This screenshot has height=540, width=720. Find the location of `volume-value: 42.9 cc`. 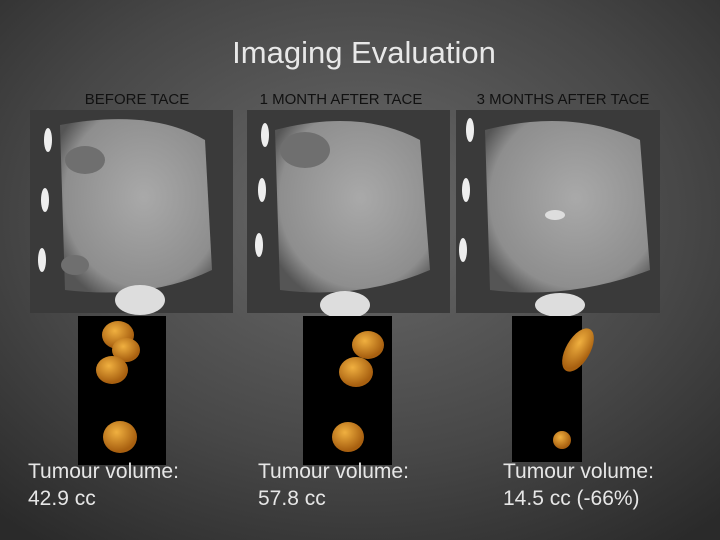

volume-value: 42.9 cc is located at coordinates (62, 498).